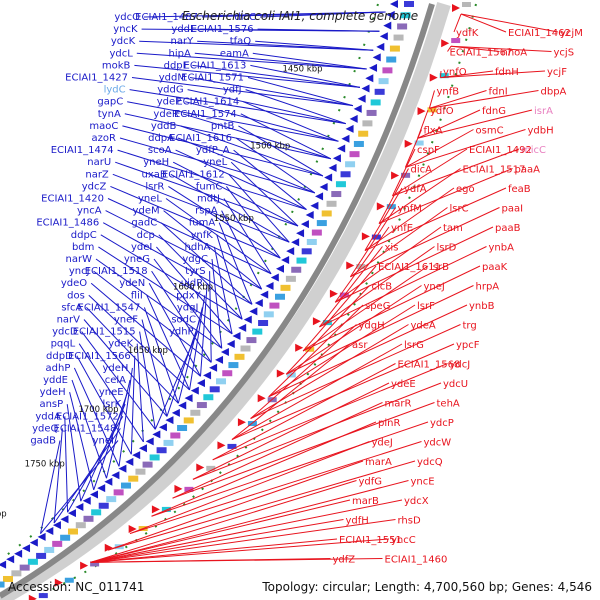 The width and height of the screenshot is (600, 600). What do you see at coordinates (470, 326) in the screenshot?
I see `gene-label: trg` at bounding box center [470, 326].